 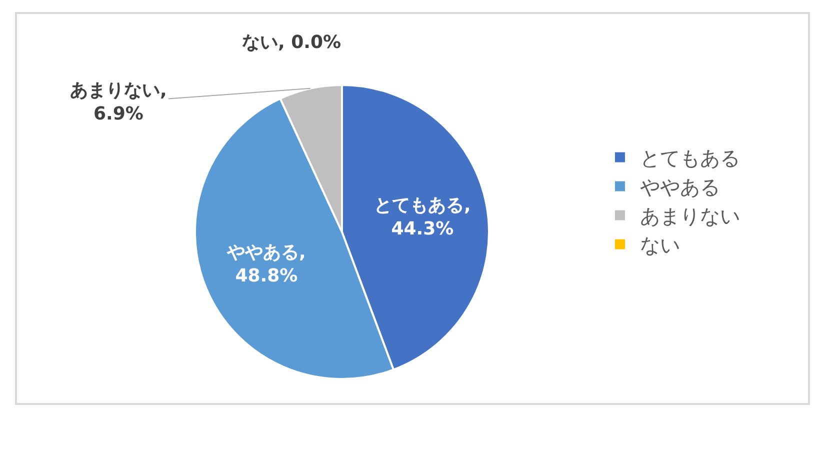 What do you see at coordinates (118, 102) in the screenshot?
I see `data-label: あまりない, 6.9%` at bounding box center [118, 102].